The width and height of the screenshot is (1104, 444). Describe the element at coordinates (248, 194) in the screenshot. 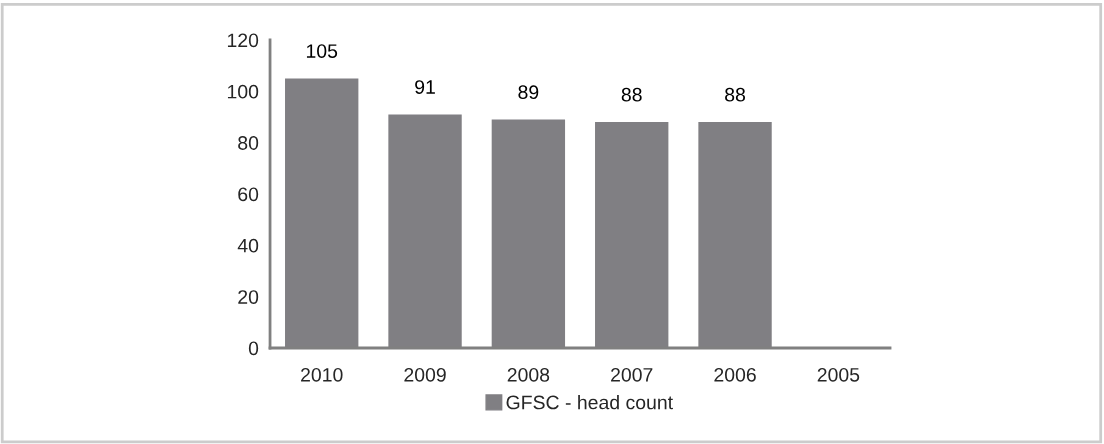

I see `y-tick-label: 60` at that location.